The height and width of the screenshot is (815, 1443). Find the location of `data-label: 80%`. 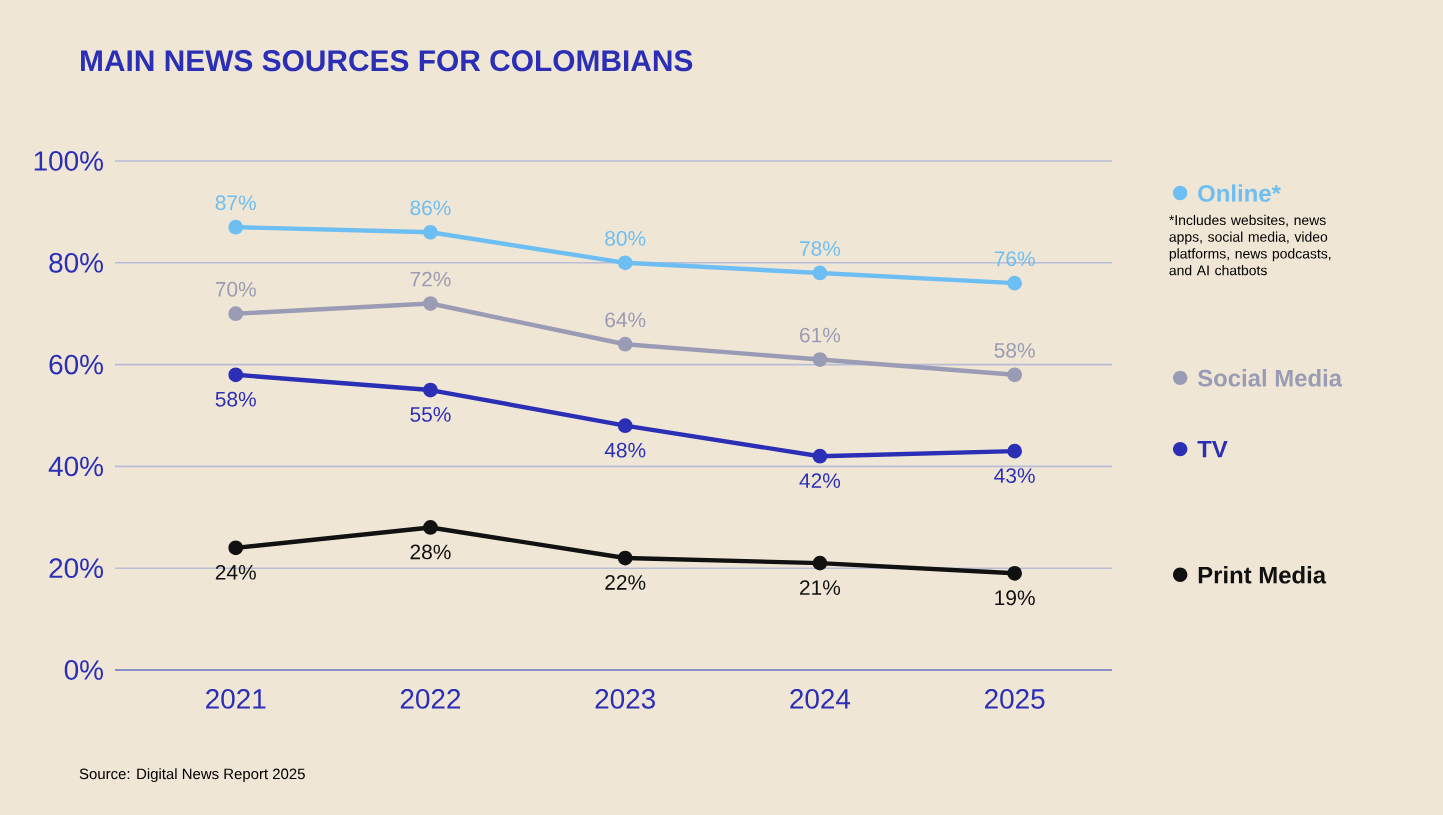

data-label: 80% is located at coordinates (625, 238).